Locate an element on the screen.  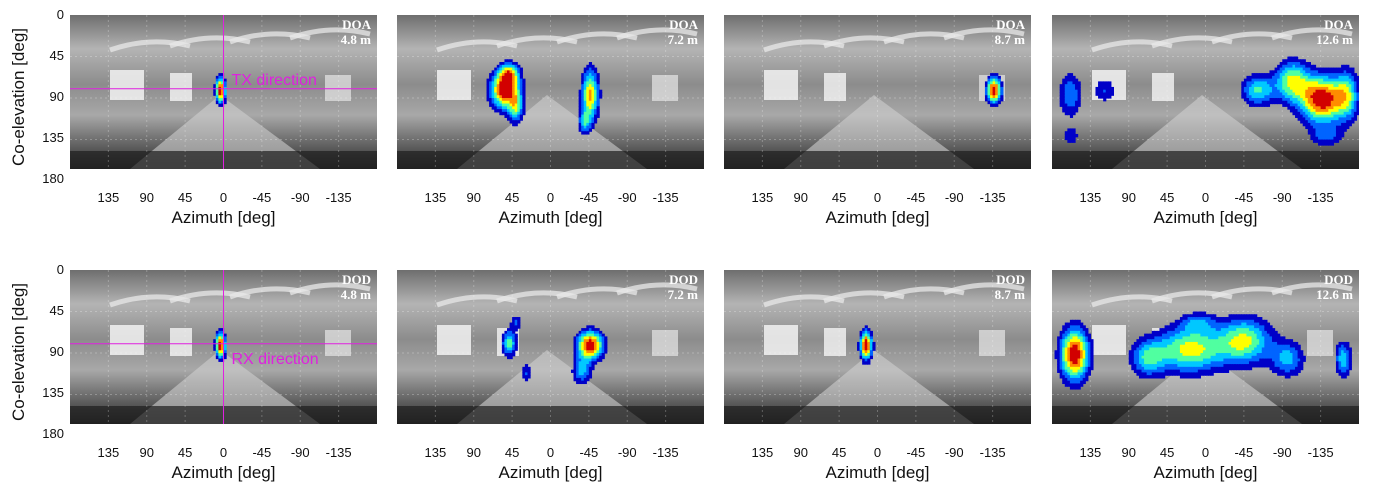
panel-label: DOD is located at coordinates (356, 279).